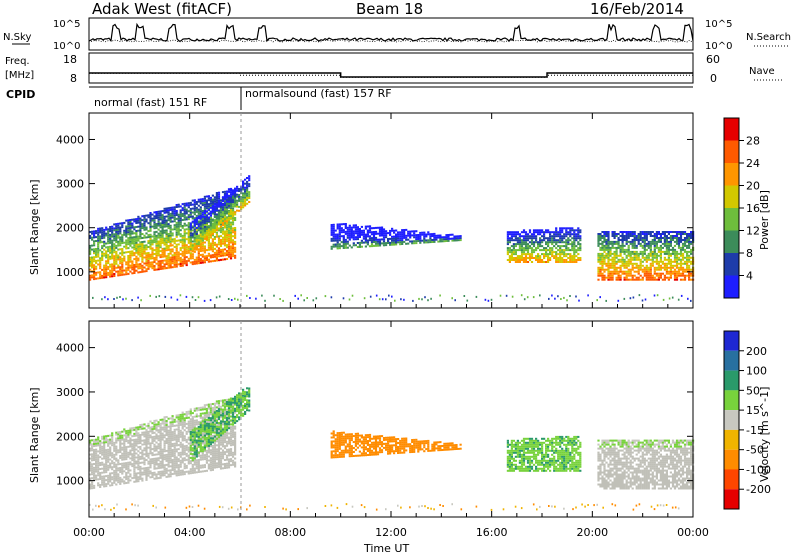 The width and height of the screenshot is (800, 554). Describe the element at coordinates (731, 219) in the screenshot. I see `colorbar-swatch` at that location.